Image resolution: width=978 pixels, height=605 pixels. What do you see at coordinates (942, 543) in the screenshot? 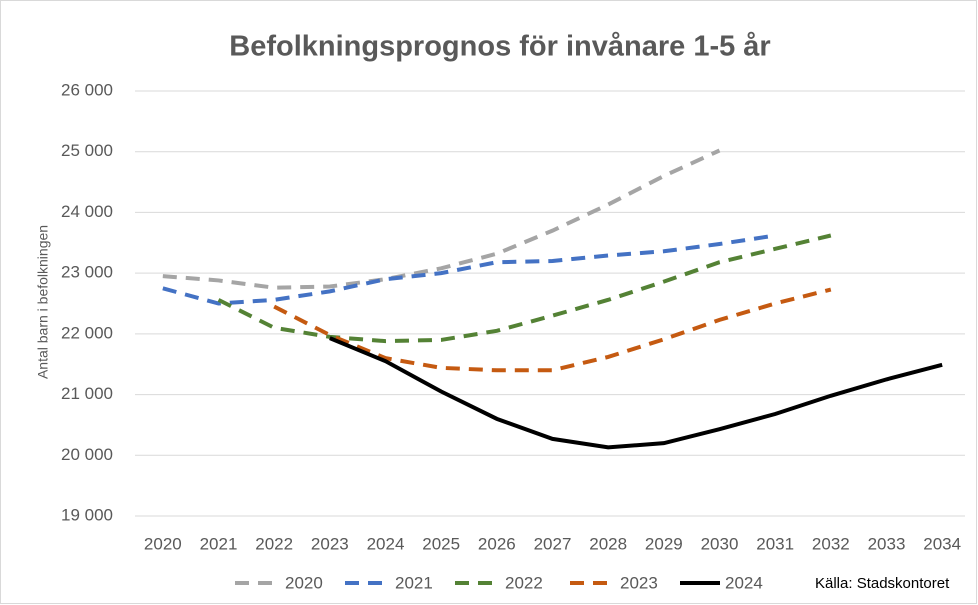
I see `x-tick-label: 2034` at bounding box center [942, 543].